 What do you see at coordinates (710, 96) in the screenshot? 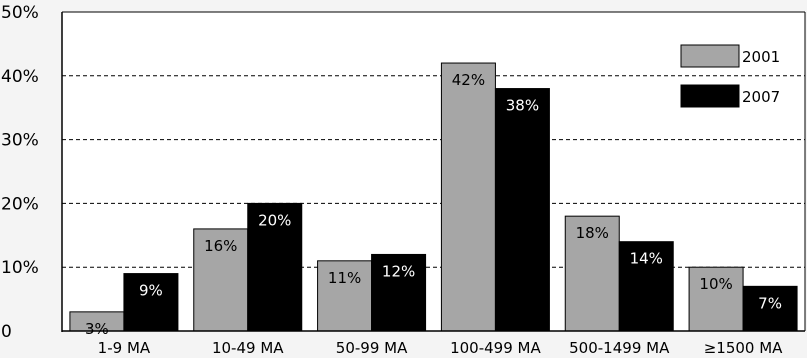
I see `legend-swatch-2007` at bounding box center [710, 96].